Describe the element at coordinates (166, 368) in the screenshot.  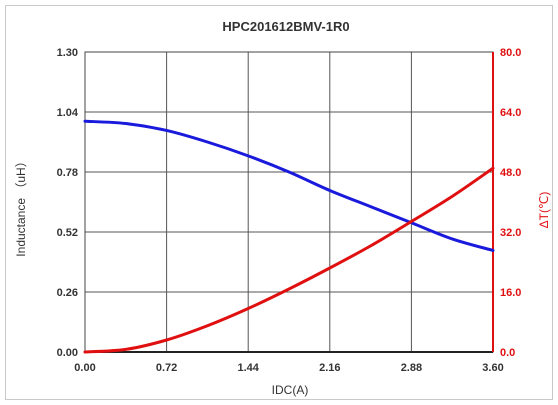
I see `bottom-tick-label: 0.72` at that location.